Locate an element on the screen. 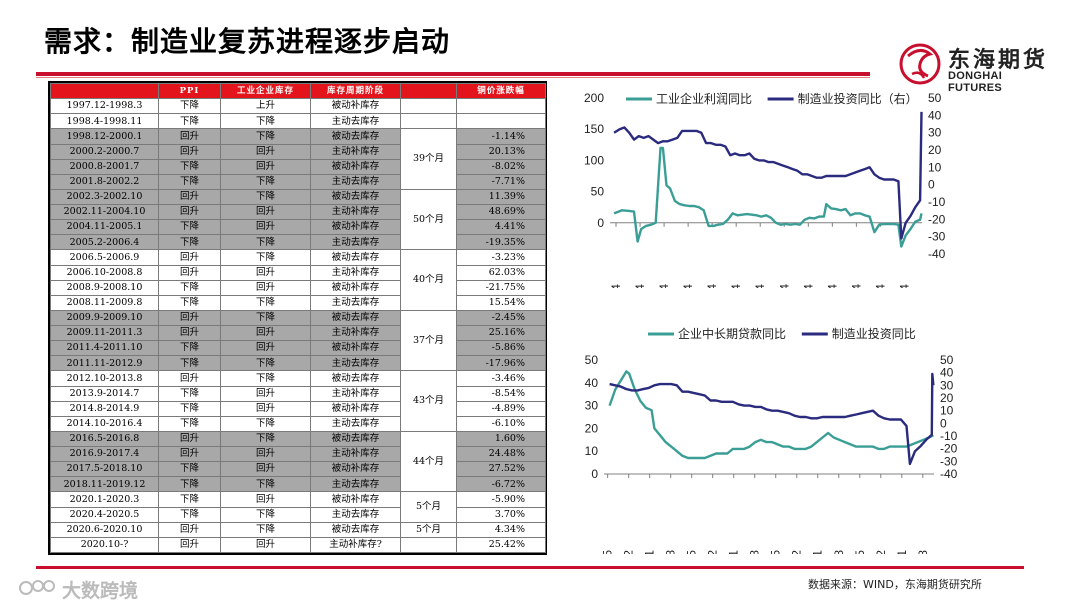 This screenshot has width=1080, height=608. table-header-row: PPI 工业企业库存 库存周期阶段 铜价涨跌幅 is located at coordinates (298, 91).